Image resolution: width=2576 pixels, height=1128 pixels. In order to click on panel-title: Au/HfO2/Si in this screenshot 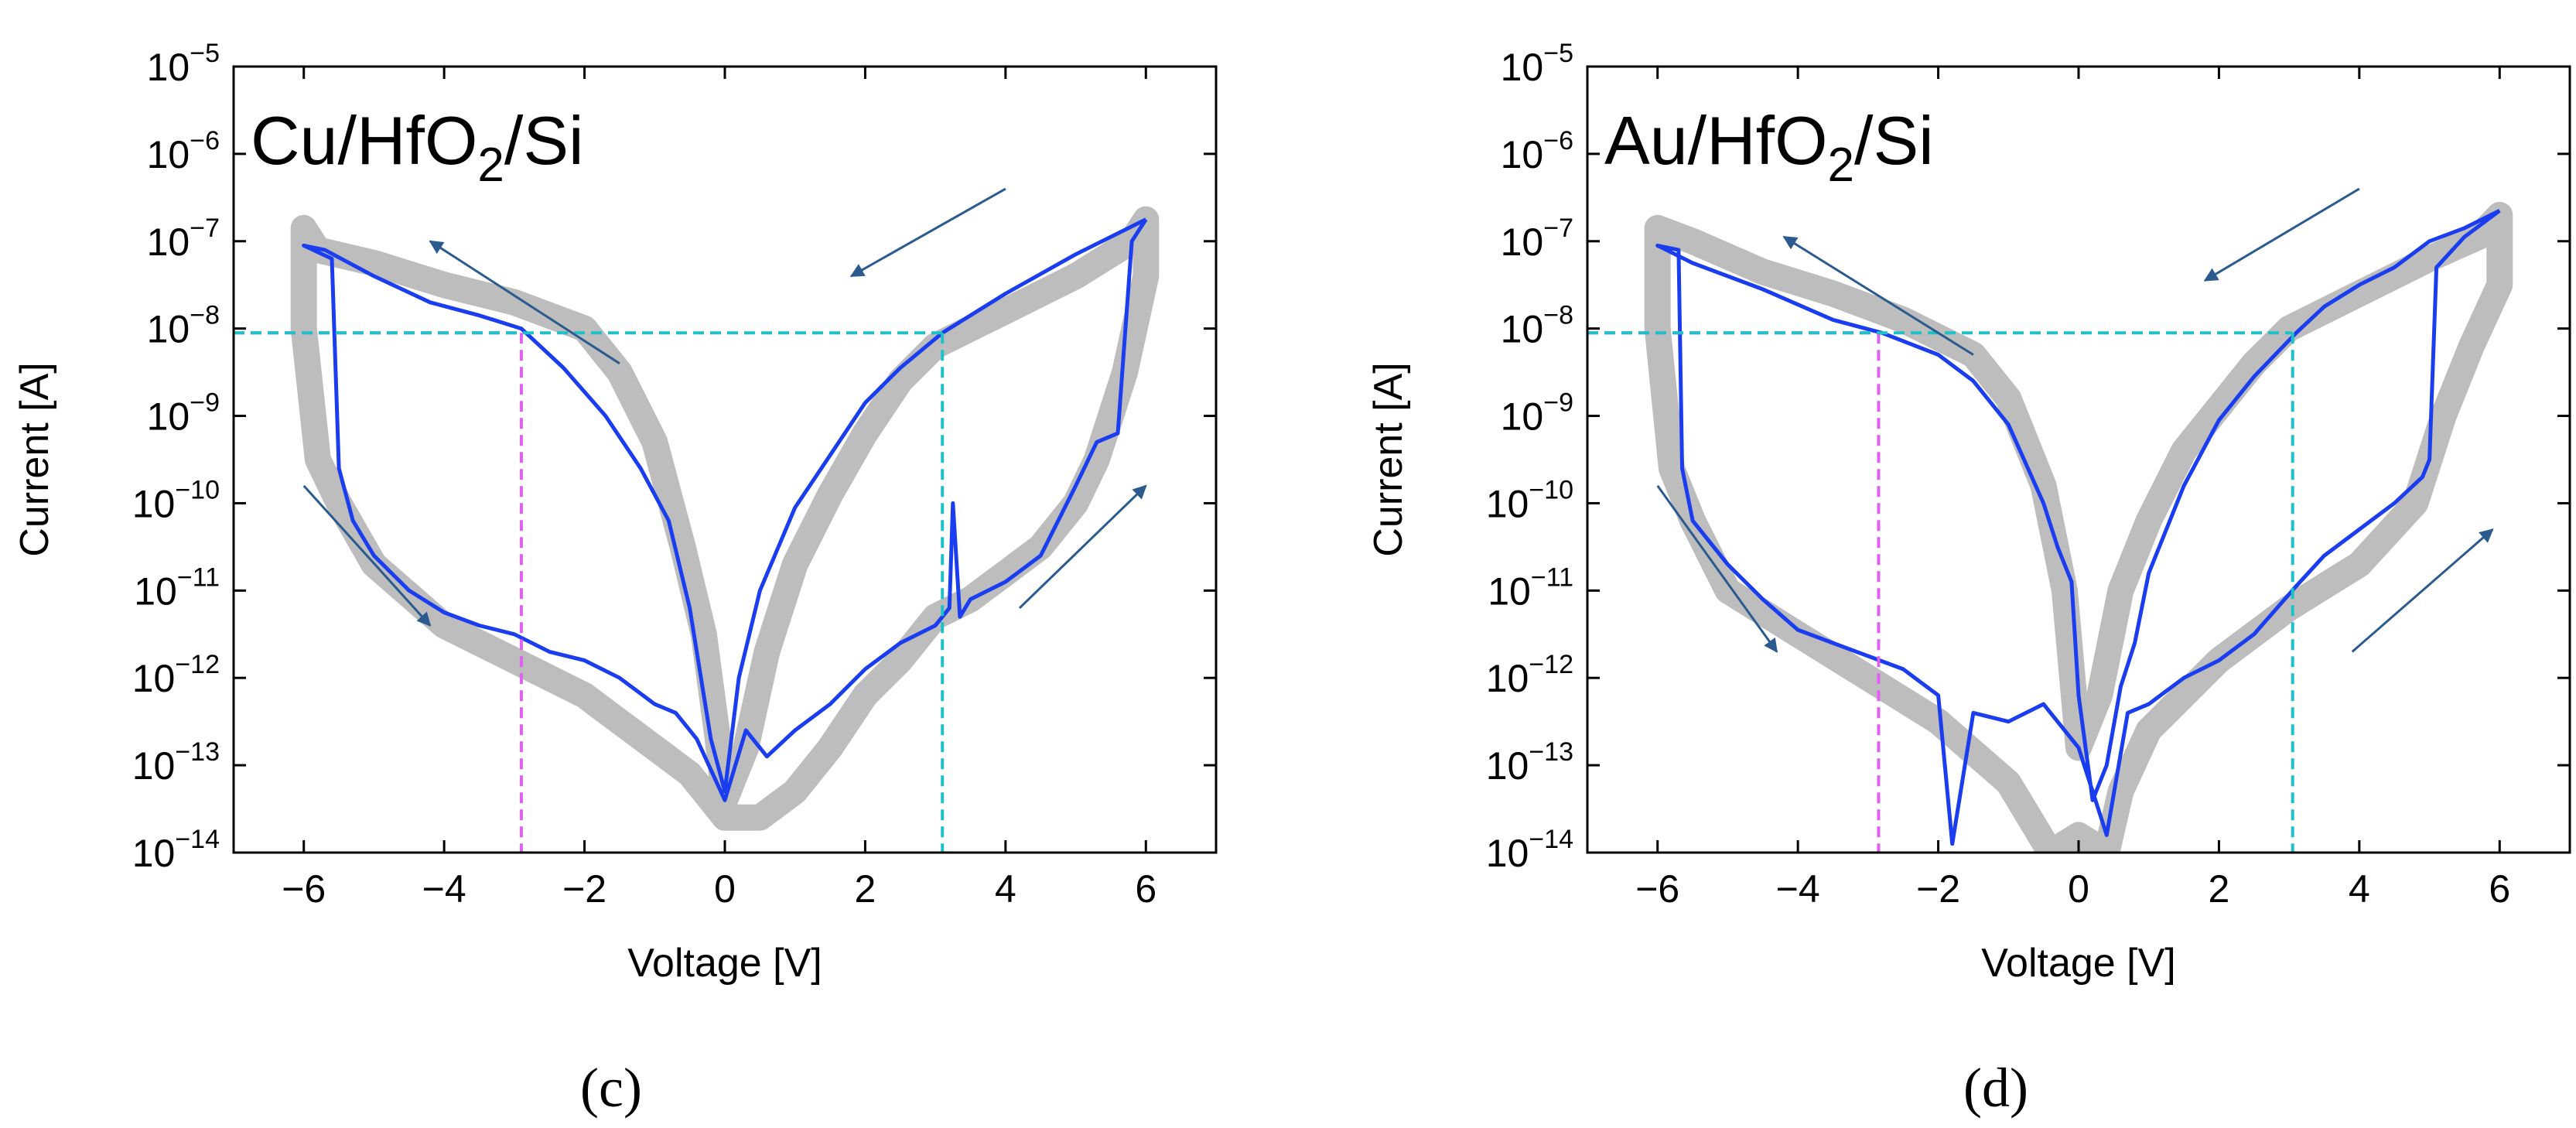, I will do `click(1769, 147)`.